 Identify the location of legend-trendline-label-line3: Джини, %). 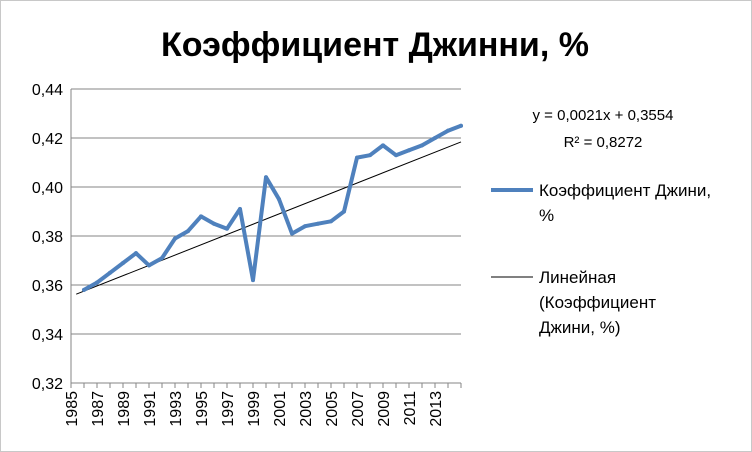
(580, 327).